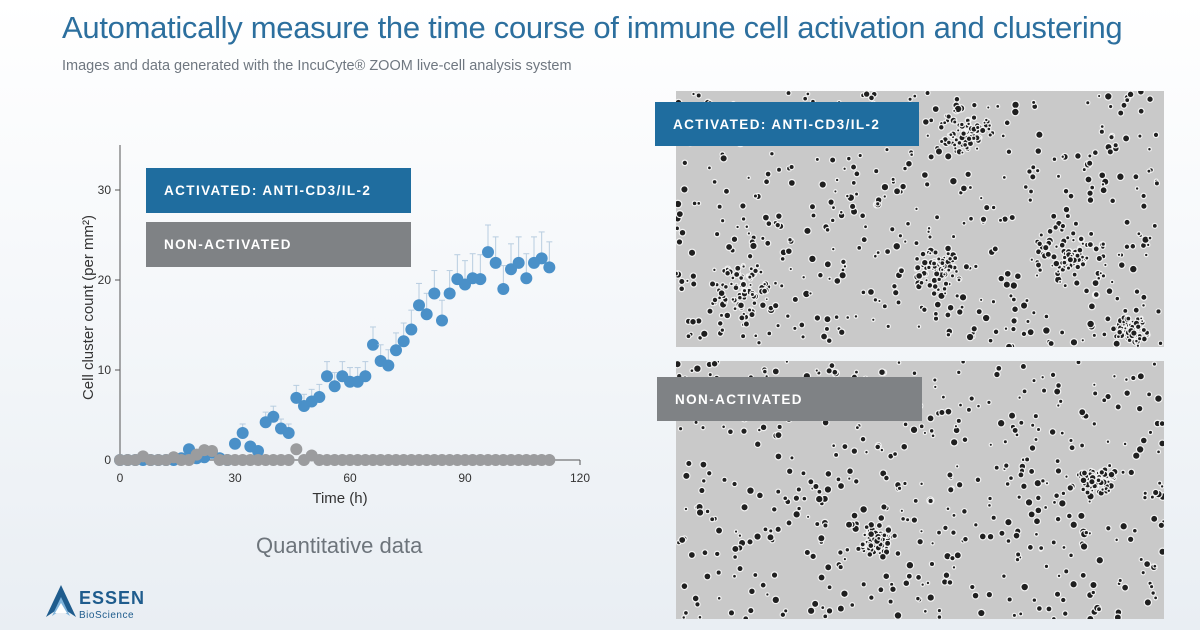  Describe the element at coordinates (787, 124) in the screenshot. I see `micrograph-label-activated: ACTIVATED: ANTI-CD3/IL-2` at that location.